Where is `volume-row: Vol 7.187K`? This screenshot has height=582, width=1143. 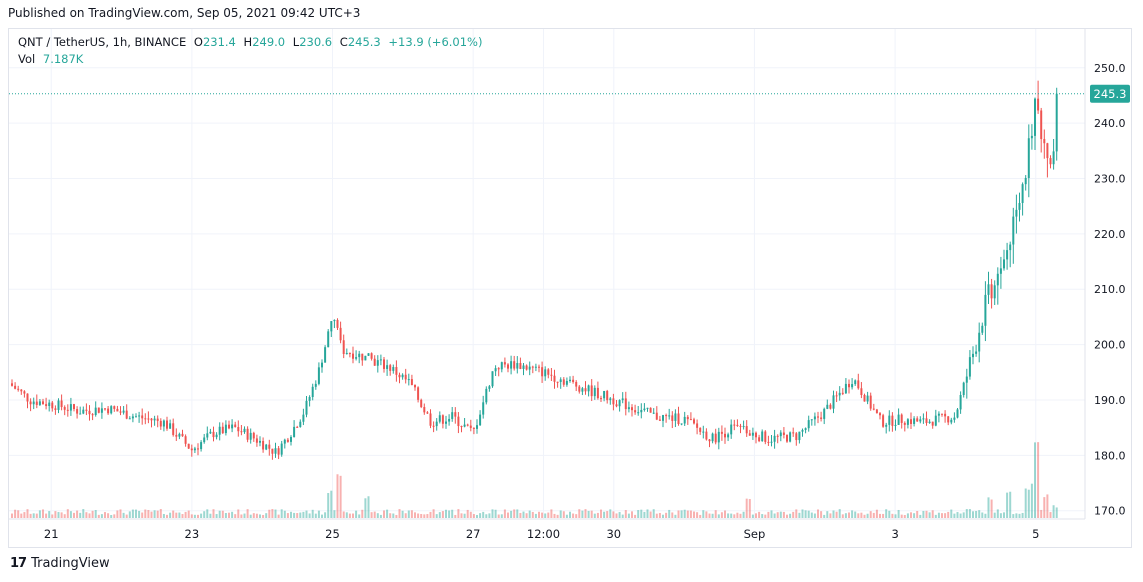 volume-row: Vol 7.187K is located at coordinates (250, 59).